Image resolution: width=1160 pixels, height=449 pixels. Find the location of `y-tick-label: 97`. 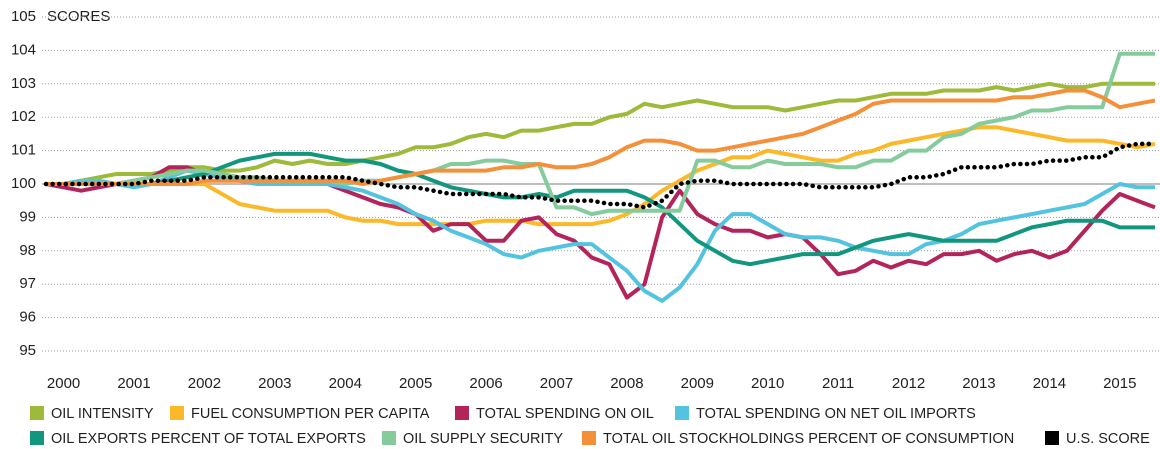

y-tick-label: 97 is located at coordinates (27, 283).